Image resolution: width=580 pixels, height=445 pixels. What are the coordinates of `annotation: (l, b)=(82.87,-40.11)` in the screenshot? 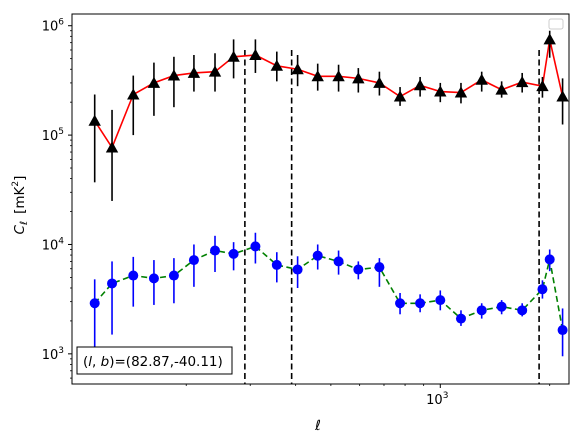 It's located at (154, 360).